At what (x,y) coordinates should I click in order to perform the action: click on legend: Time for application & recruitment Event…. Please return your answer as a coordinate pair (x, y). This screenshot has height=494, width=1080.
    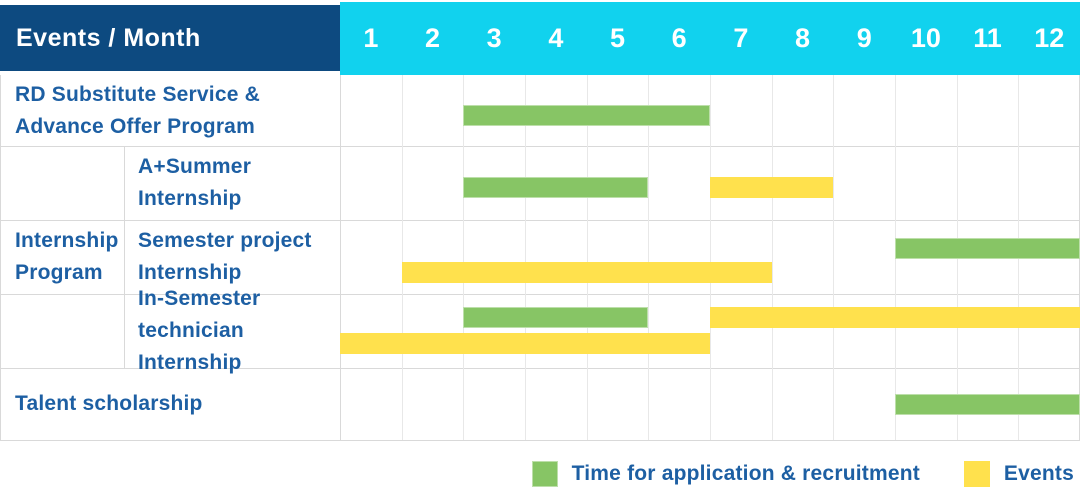
    Looking at the image, I should click on (540, 474).